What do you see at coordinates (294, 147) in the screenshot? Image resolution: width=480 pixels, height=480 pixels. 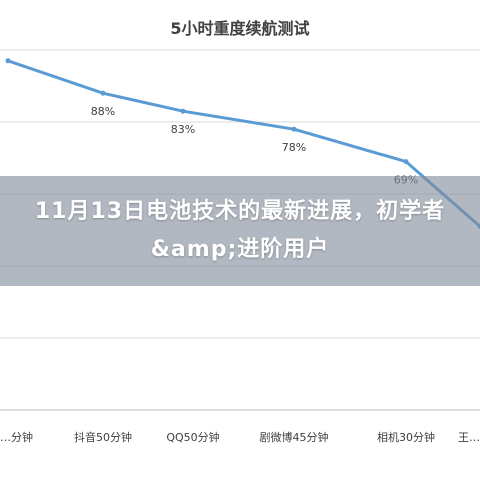 I see `data-label-3: 78%` at bounding box center [294, 147].